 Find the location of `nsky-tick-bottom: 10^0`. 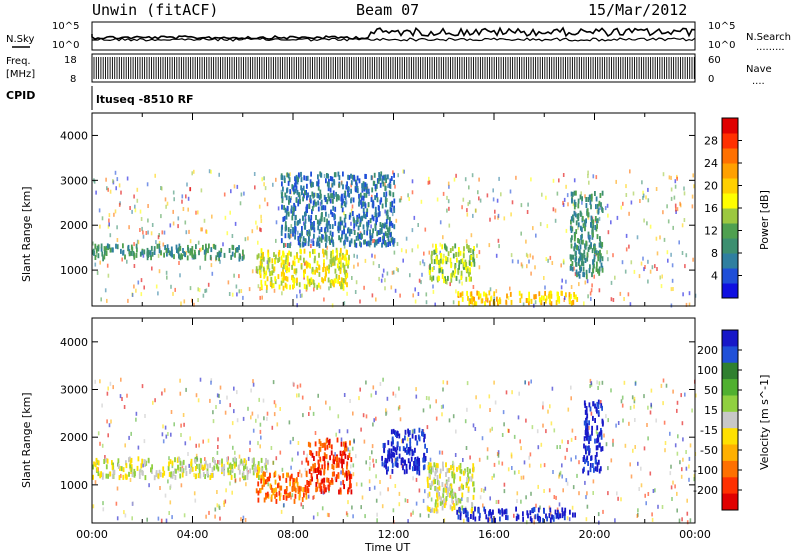

nsky-tick-bottom: 10^0 is located at coordinates (65, 45).